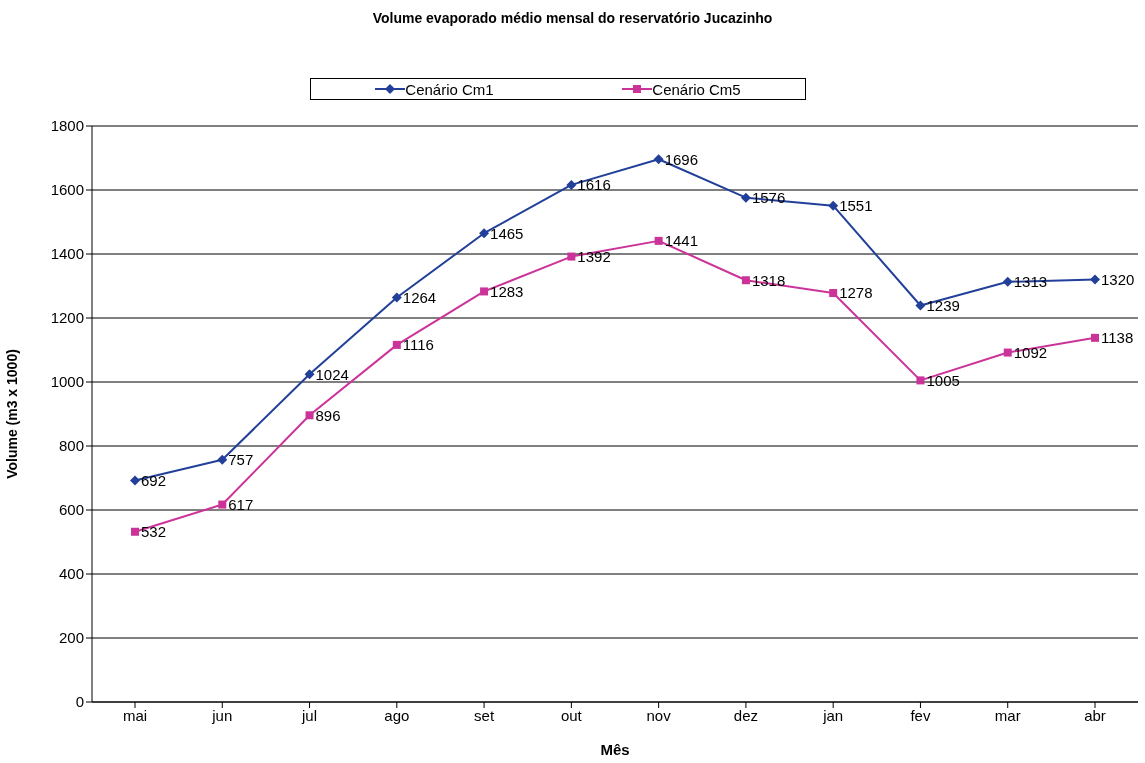  Describe the element at coordinates (659, 715) in the screenshot. I see `x-tick-label: nov` at that location.